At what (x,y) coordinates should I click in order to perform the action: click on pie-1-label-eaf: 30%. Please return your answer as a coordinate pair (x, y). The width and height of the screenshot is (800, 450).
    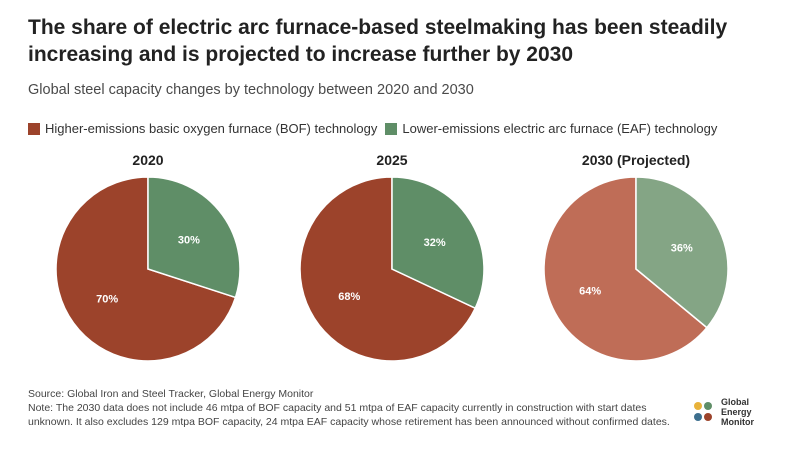
    Looking at the image, I should click on (189, 240).